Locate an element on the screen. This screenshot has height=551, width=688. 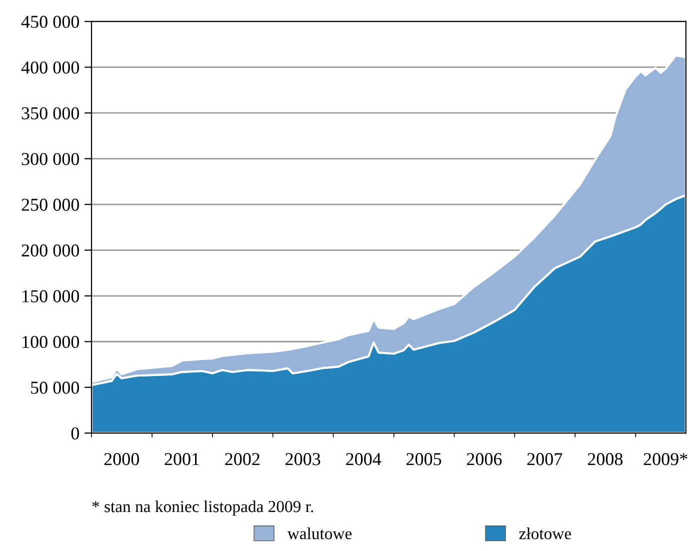
x-tick-label: 2000 is located at coordinates (121, 459).